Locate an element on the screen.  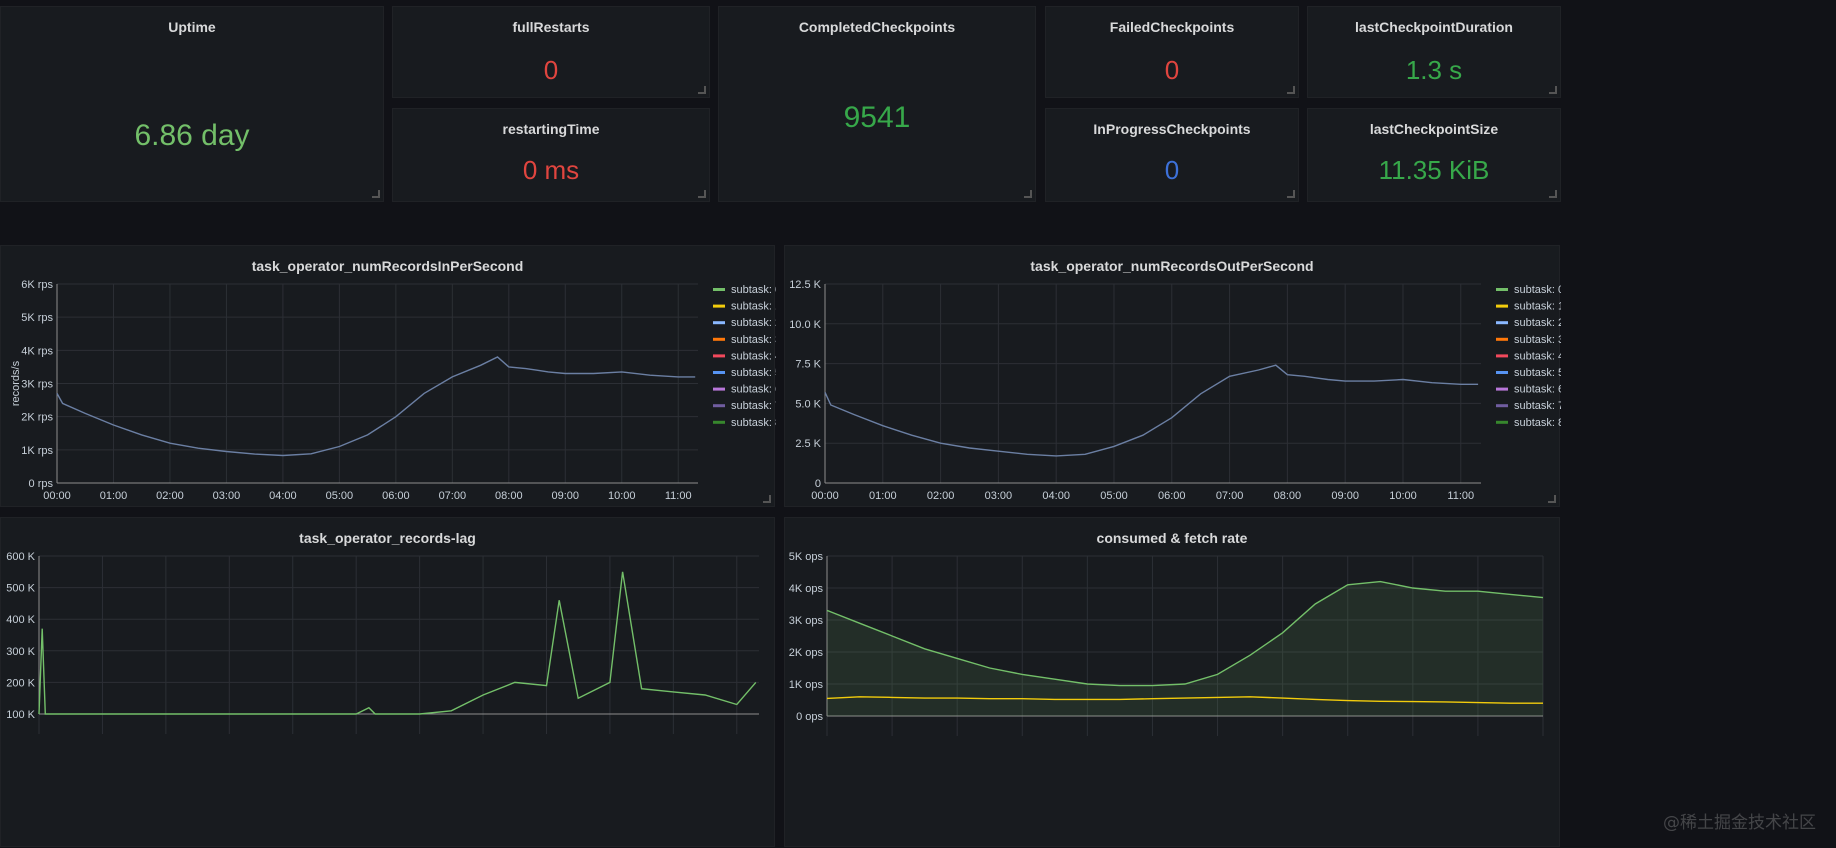
uptime-title: Uptime is located at coordinates (192, 27).